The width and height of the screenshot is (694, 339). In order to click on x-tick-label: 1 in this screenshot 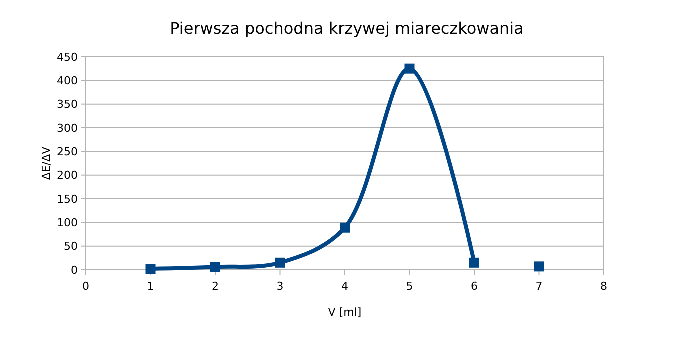, I will do `click(150, 286)`.